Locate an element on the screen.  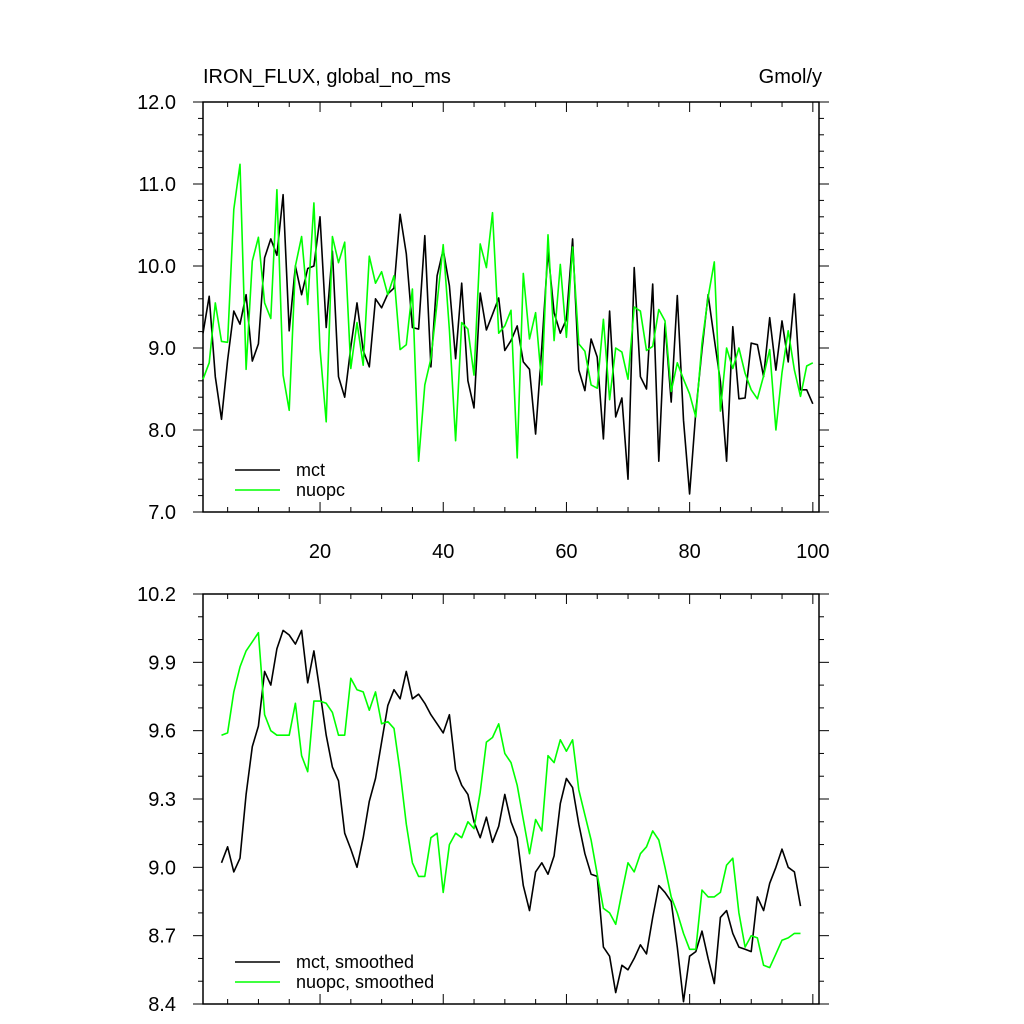
top-x-tick-label: 40 is located at coordinates (443, 552).